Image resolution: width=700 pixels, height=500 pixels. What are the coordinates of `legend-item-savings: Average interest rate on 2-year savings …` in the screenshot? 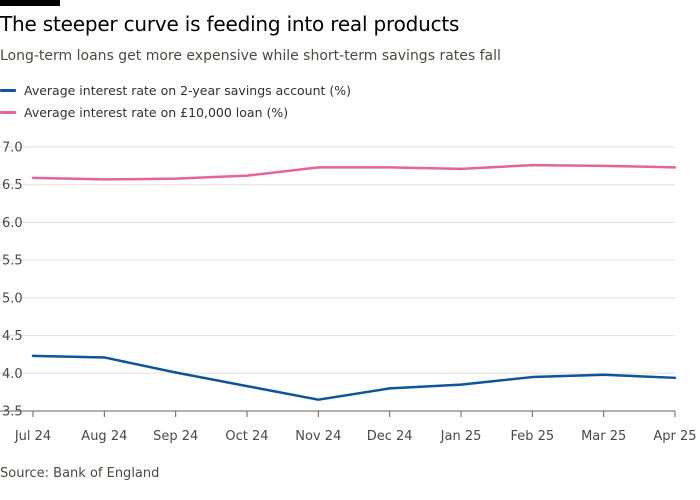 It's located at (175, 90).